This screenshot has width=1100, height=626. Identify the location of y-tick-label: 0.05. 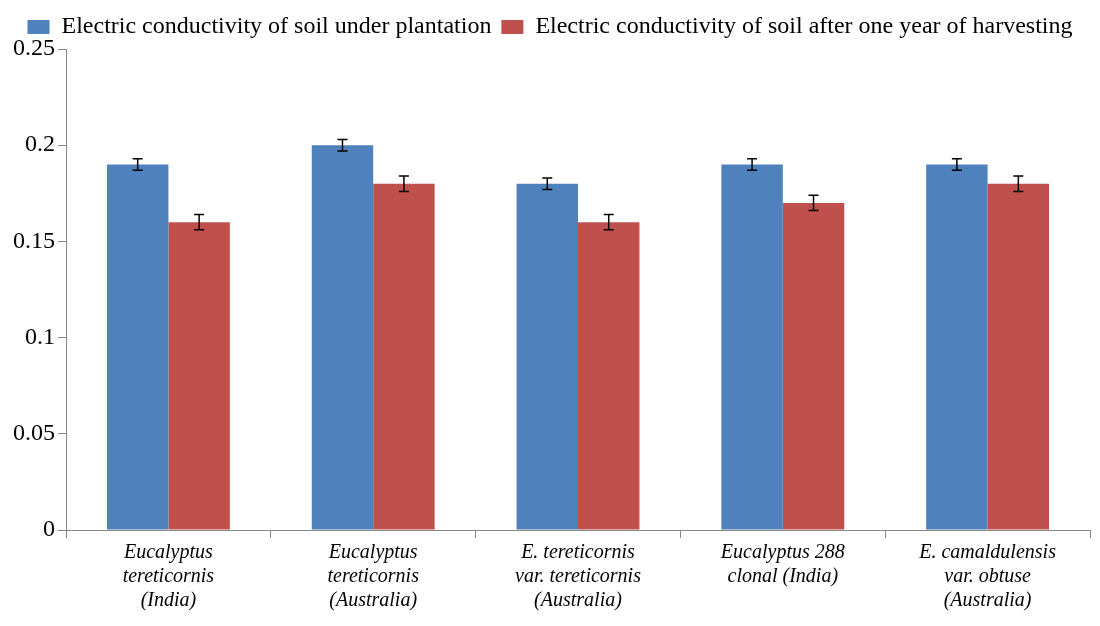
(34, 432).